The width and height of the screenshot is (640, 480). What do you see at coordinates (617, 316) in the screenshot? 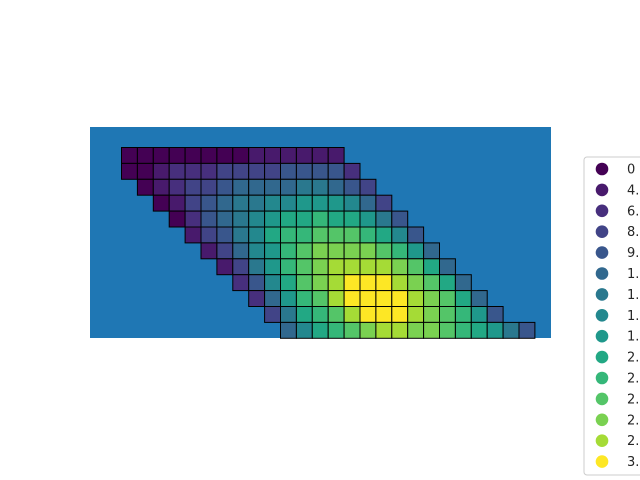
I see `legend-items: 0 4. 6. 8. 9. 1. 1. 1. 1. 2. 2. 2. 2. 2. 3.` at bounding box center [617, 316].